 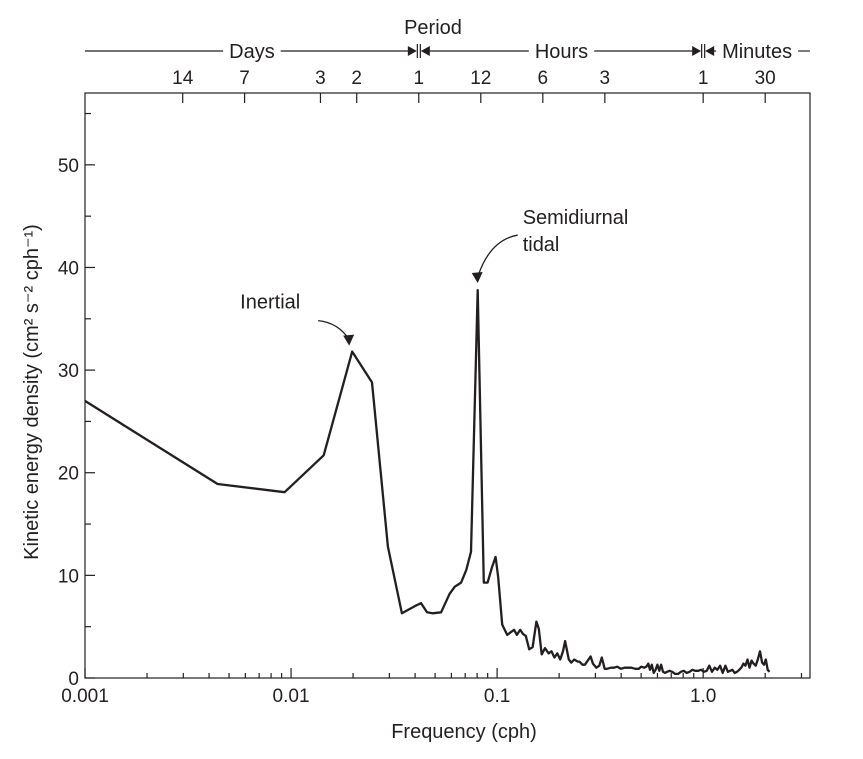 What do you see at coordinates (480, 78) in the screenshot?
I see `period-tick-label: 12` at bounding box center [480, 78].